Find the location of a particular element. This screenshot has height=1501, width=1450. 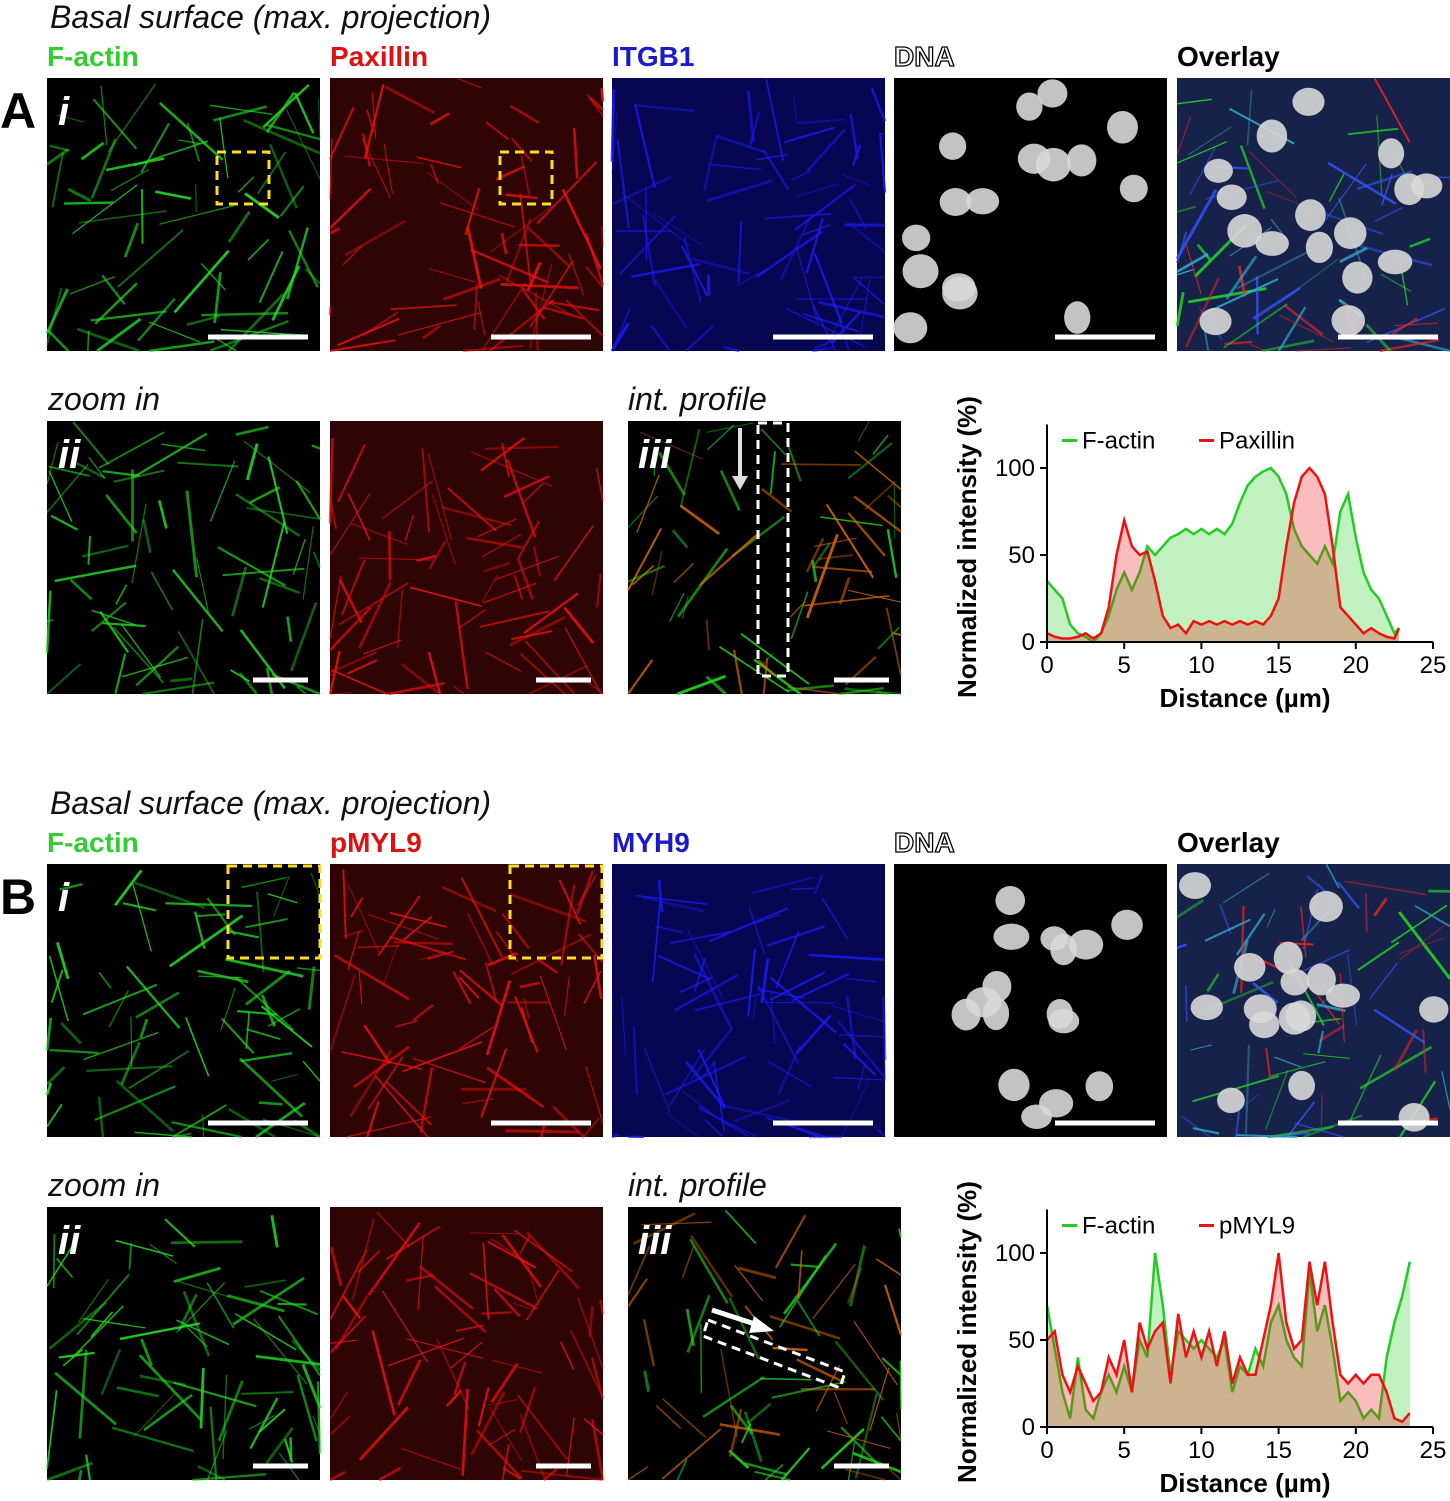

row-label: i is located at coordinates (64, 898).